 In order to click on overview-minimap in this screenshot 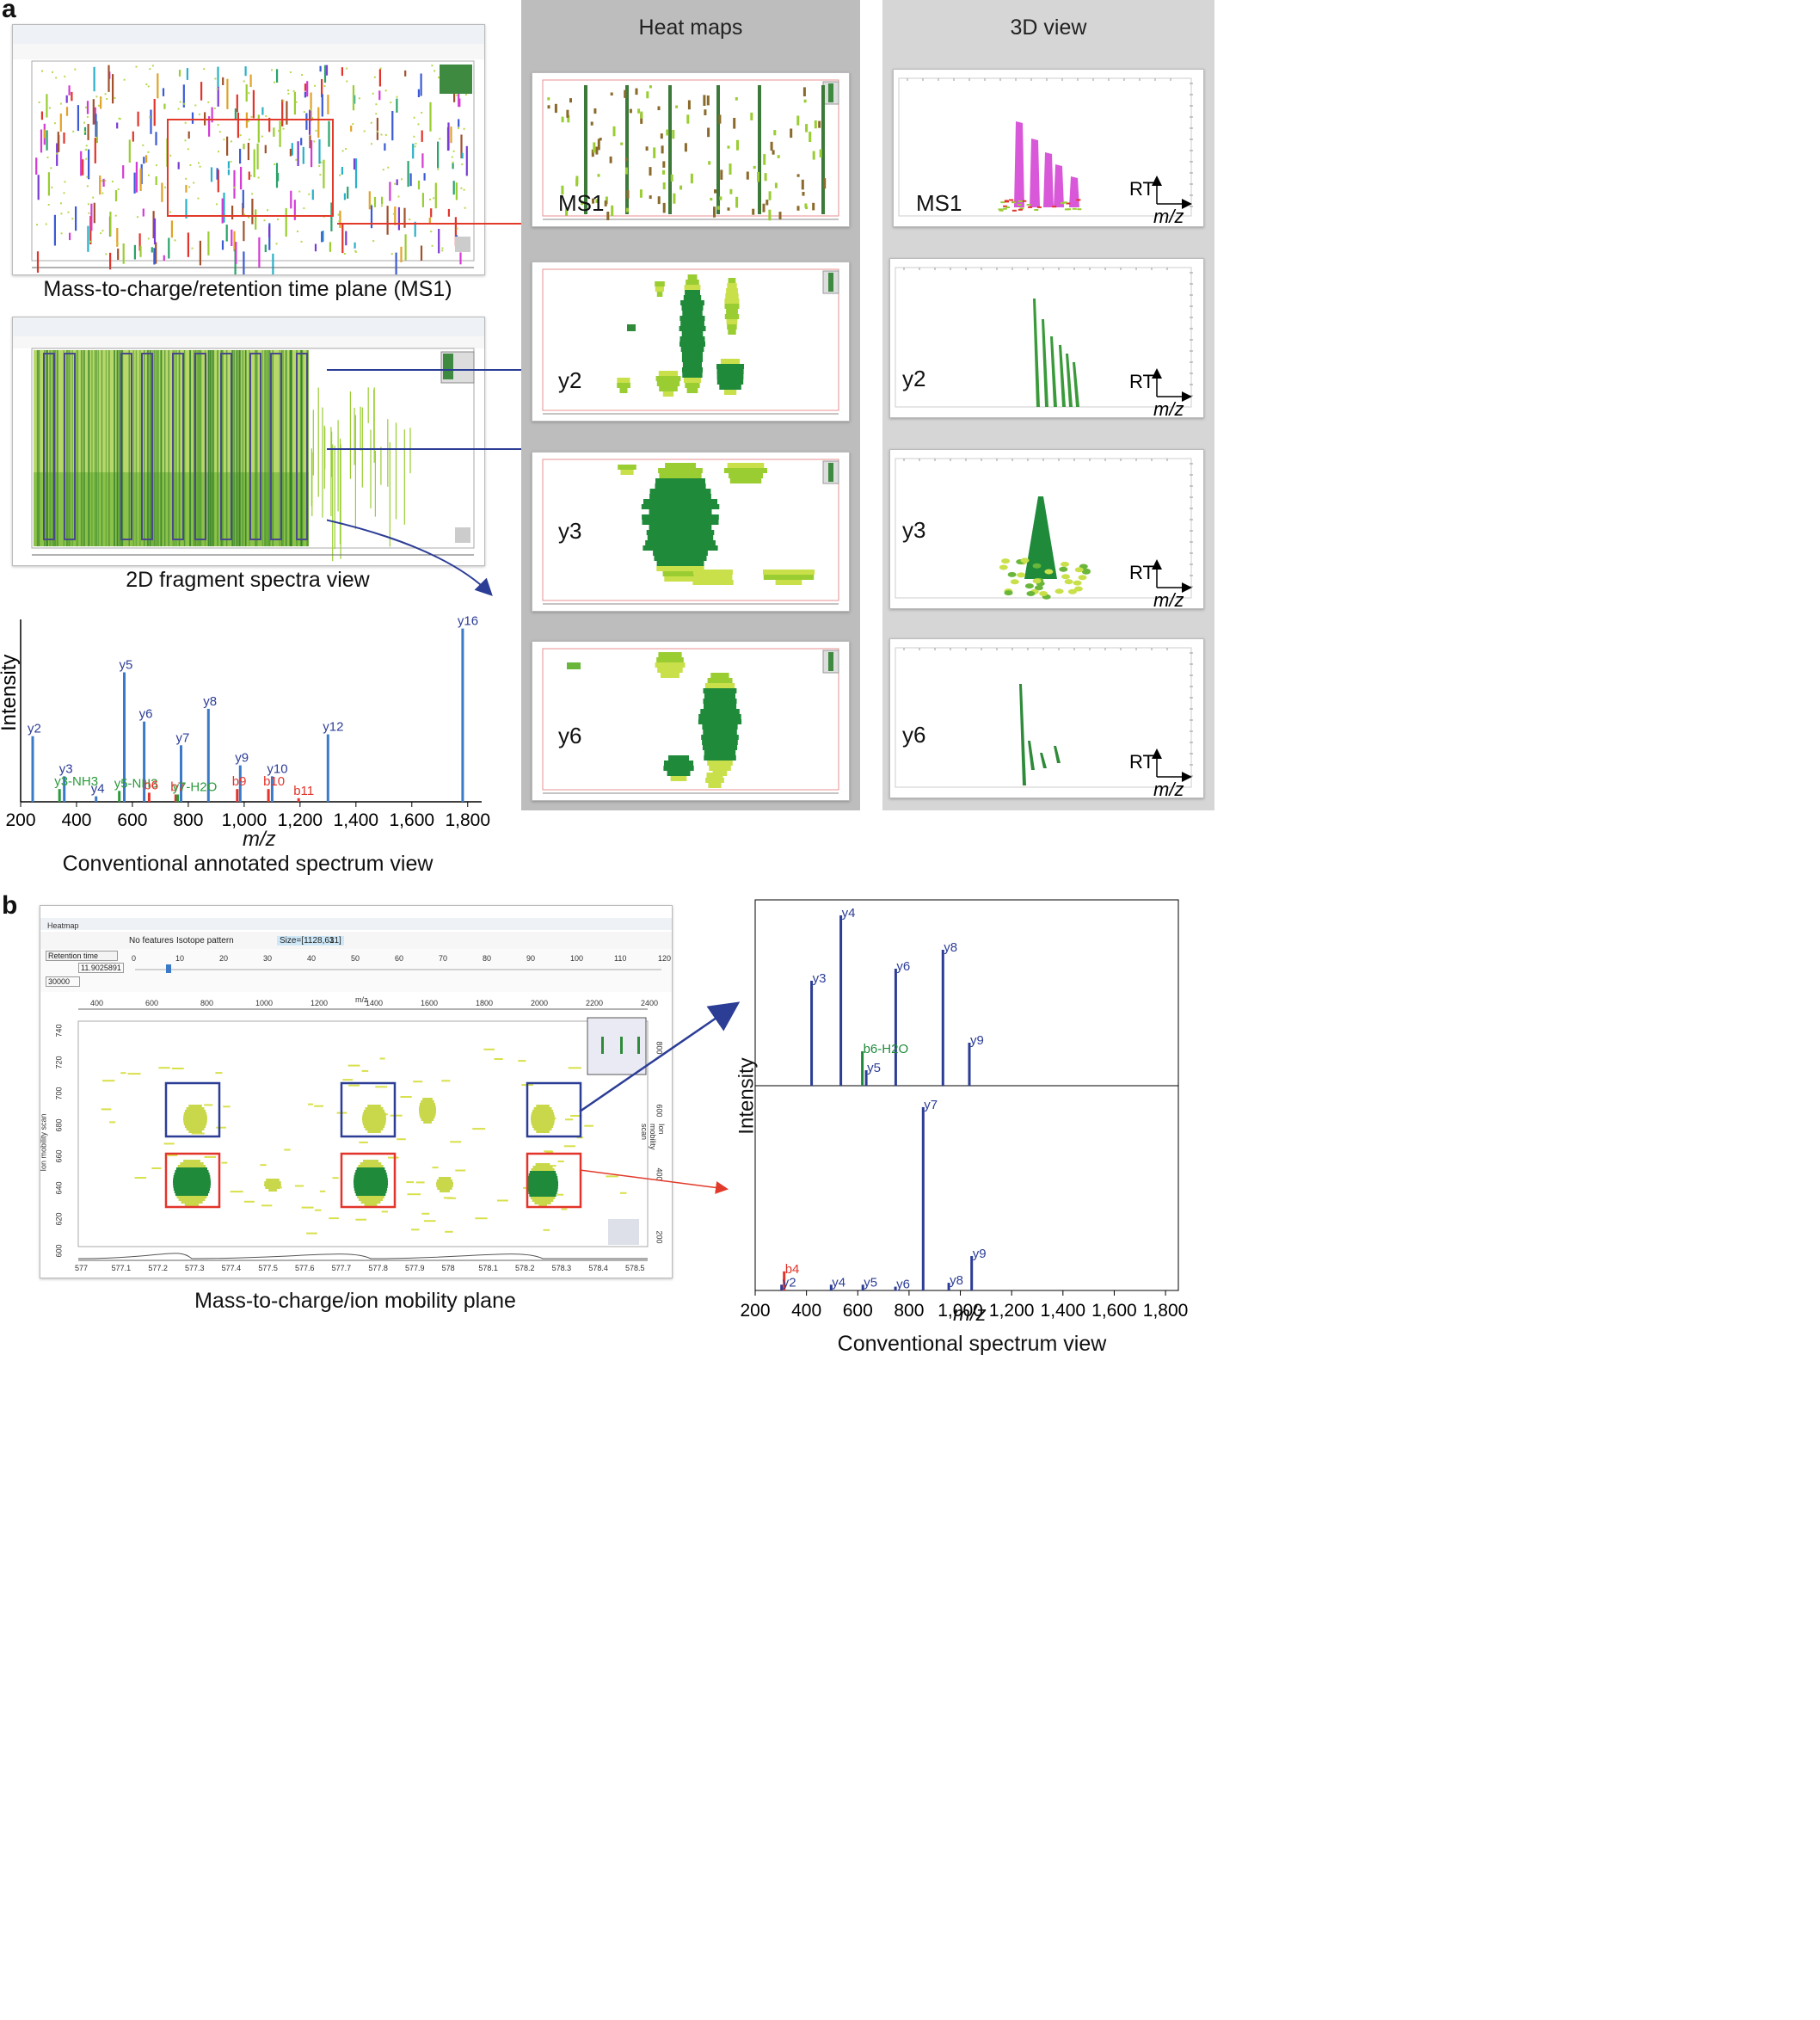, I will do `click(617, 1046)`.